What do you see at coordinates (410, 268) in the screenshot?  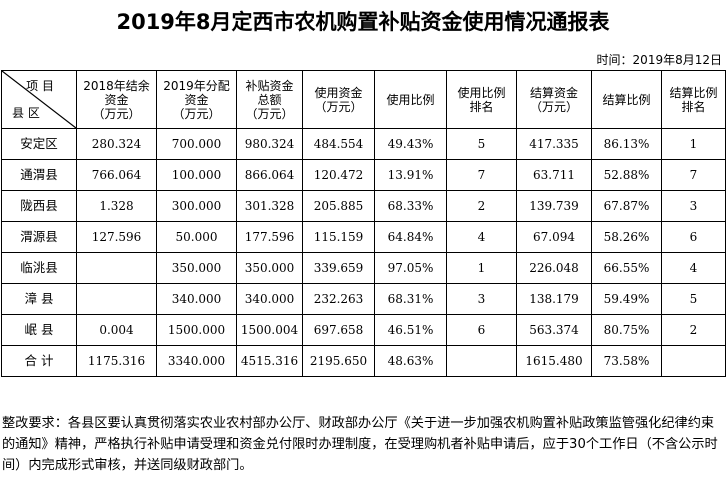 I see `value-cell: 97.05%` at bounding box center [410, 268].